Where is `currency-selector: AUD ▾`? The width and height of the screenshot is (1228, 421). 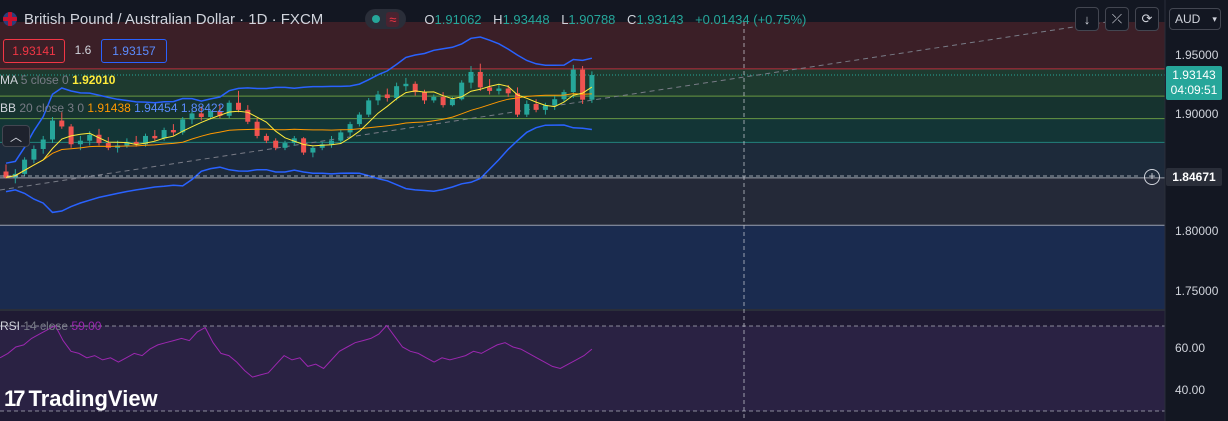
currency-selector: AUD ▾ is located at coordinates (1195, 19).